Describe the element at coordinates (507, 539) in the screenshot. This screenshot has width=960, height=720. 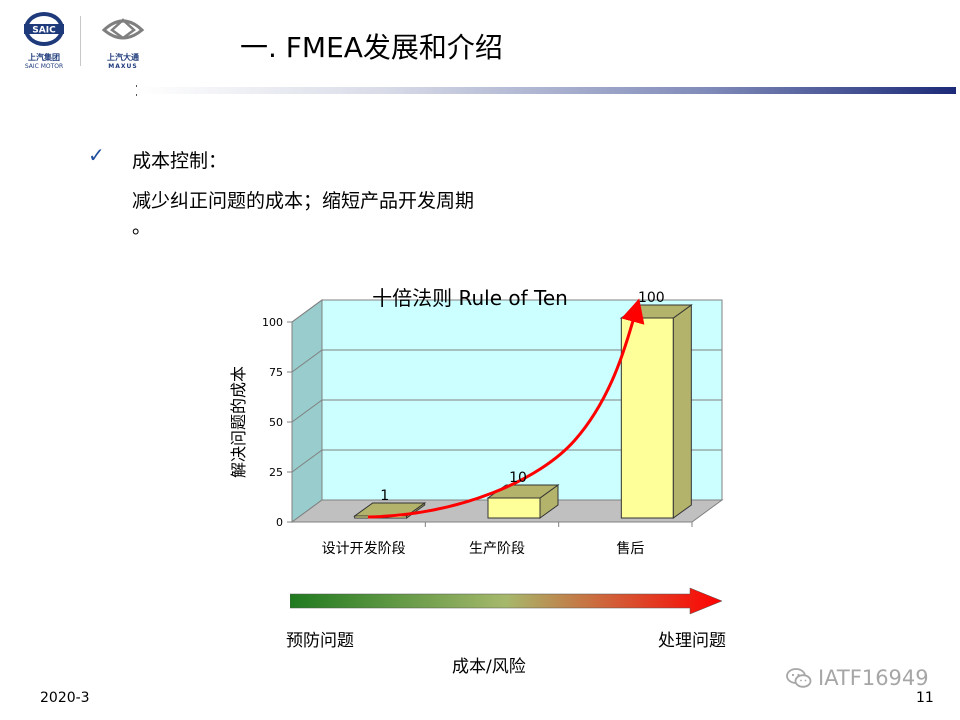
I see `chart-x-axis: 设计开发阶段 生产阶段 售后` at that location.